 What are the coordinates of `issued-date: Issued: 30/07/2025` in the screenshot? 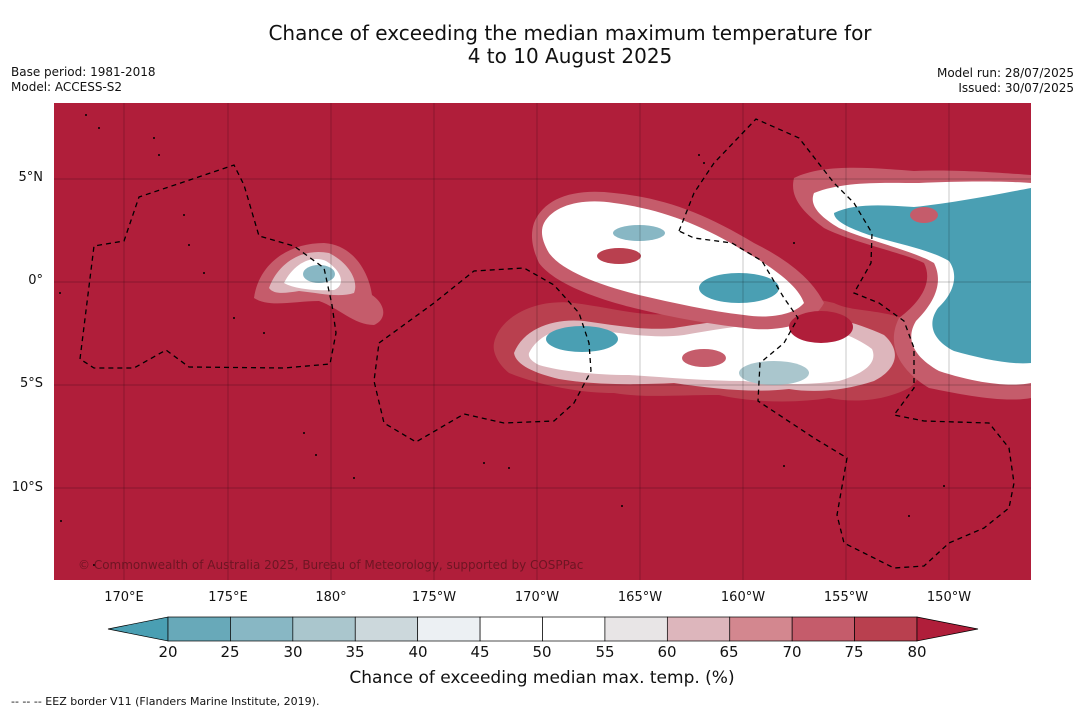 It's located at (1016, 88).